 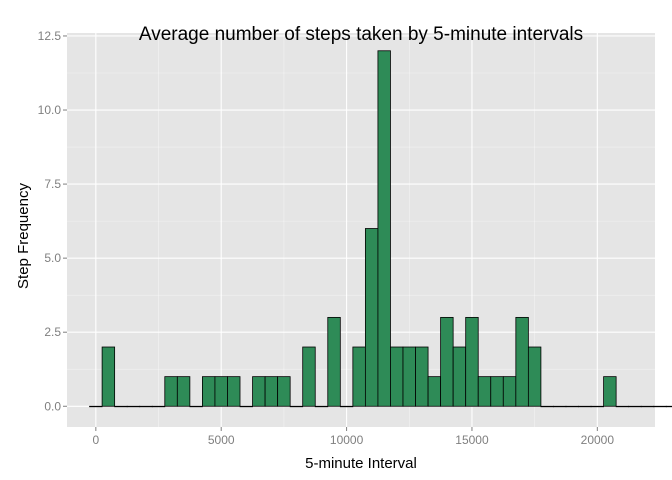 What do you see at coordinates (52, 258) in the screenshot?
I see `y-tick-label: 5.0` at bounding box center [52, 258].